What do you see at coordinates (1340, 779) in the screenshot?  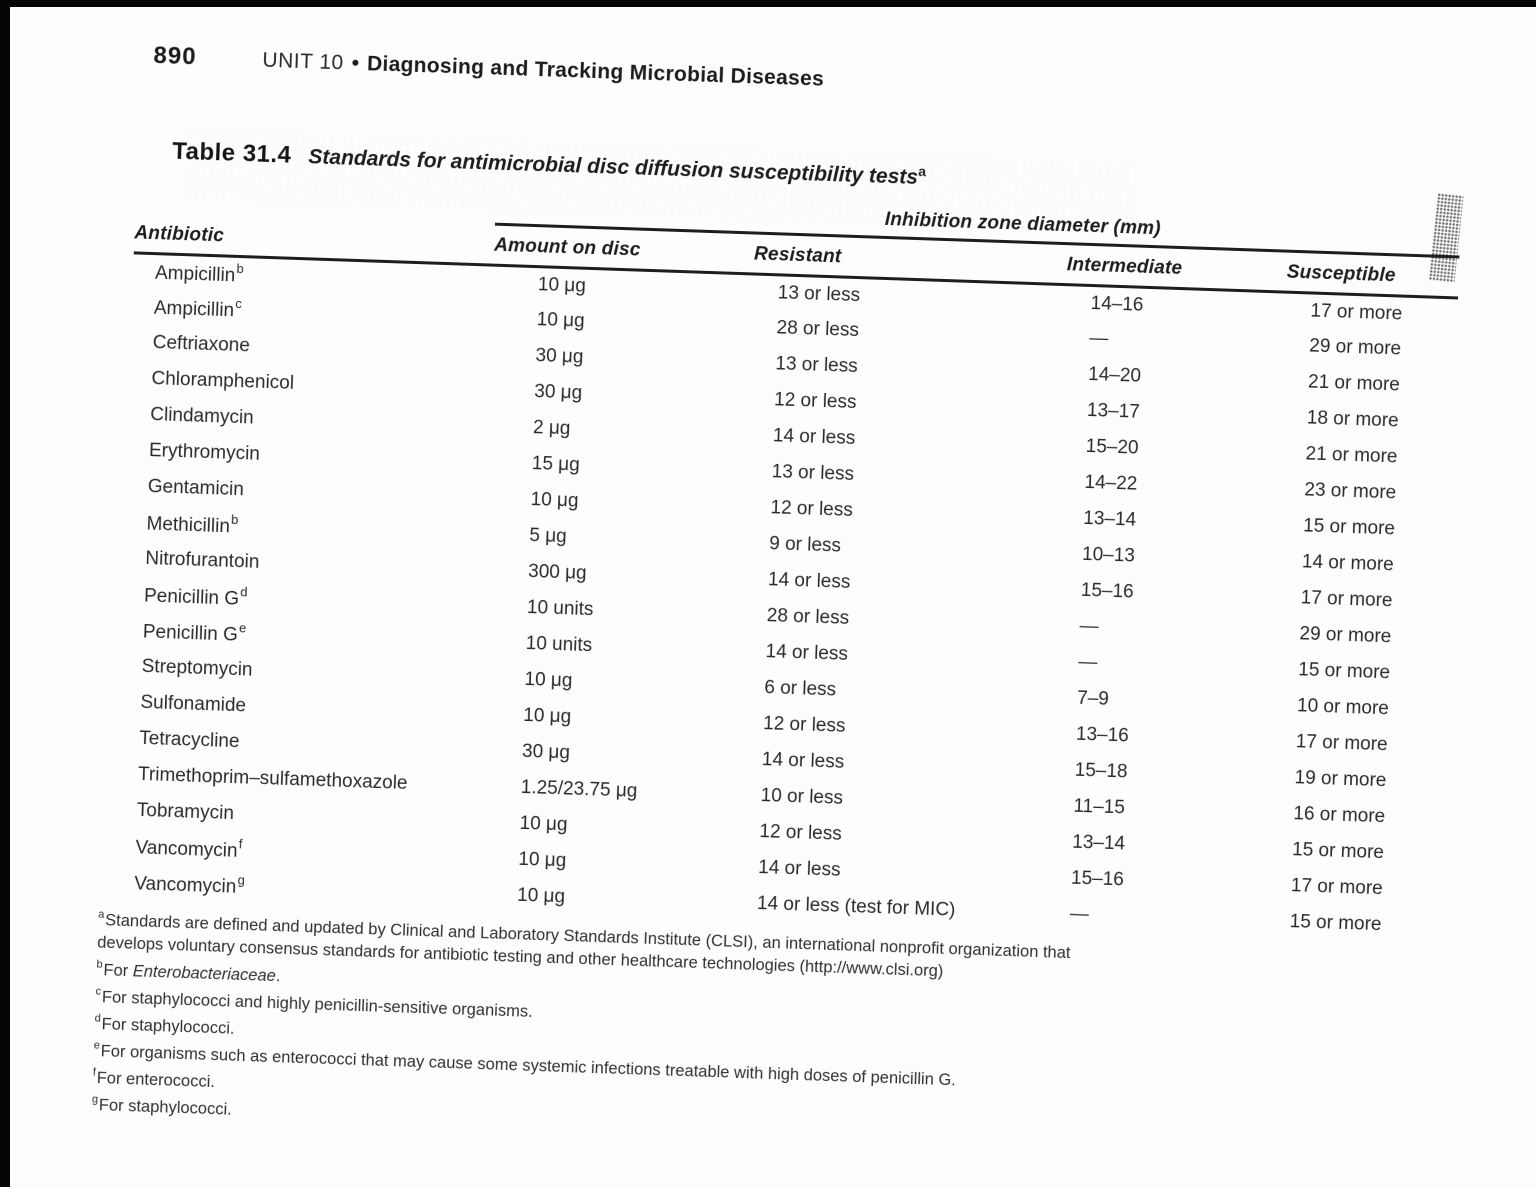 I see `cell-susceptible: 19 or more` at bounding box center [1340, 779].